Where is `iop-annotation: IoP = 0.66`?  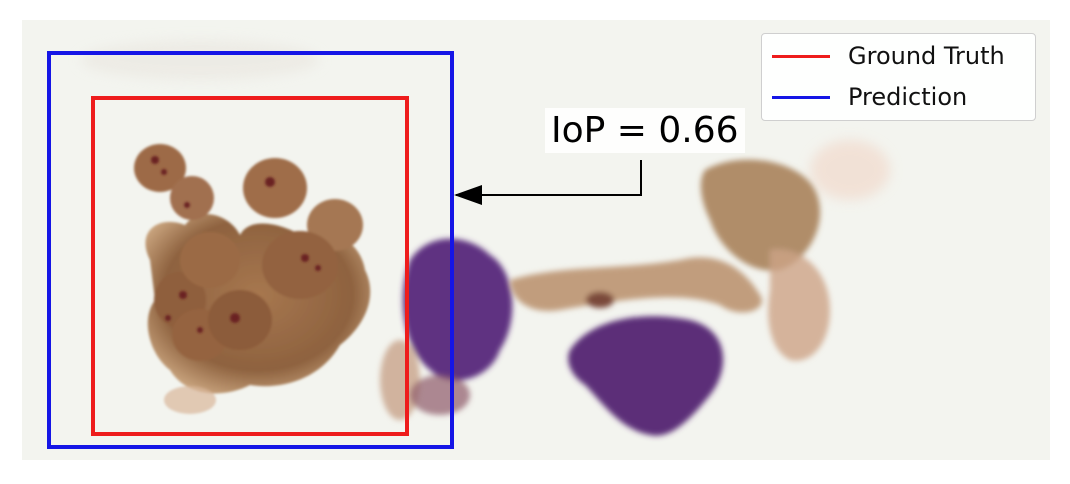 iop-annotation: IoP = 0.66 is located at coordinates (645, 130).